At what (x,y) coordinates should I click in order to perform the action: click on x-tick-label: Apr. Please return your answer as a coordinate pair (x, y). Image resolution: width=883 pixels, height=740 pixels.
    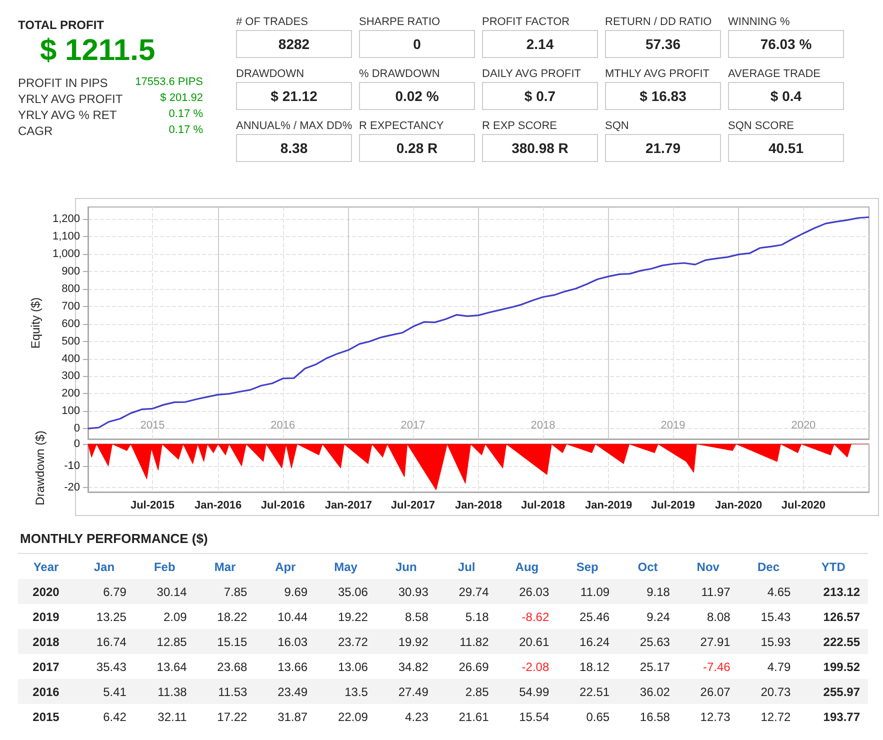
    Looking at the image, I should click on (285, 567).